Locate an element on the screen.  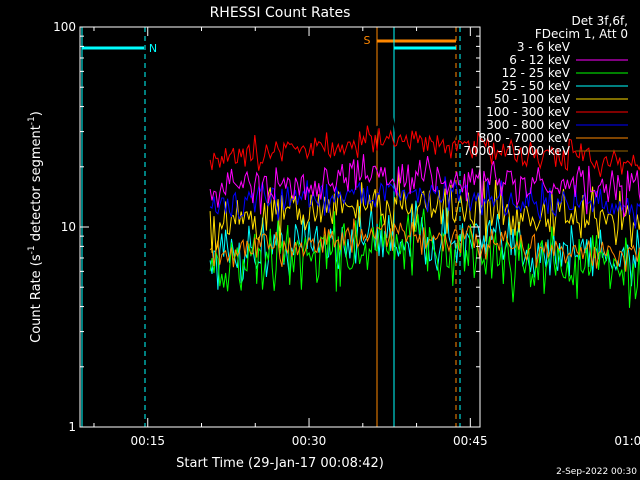
legend-entry-label: 6 - 12 keV is located at coordinates (540, 60).